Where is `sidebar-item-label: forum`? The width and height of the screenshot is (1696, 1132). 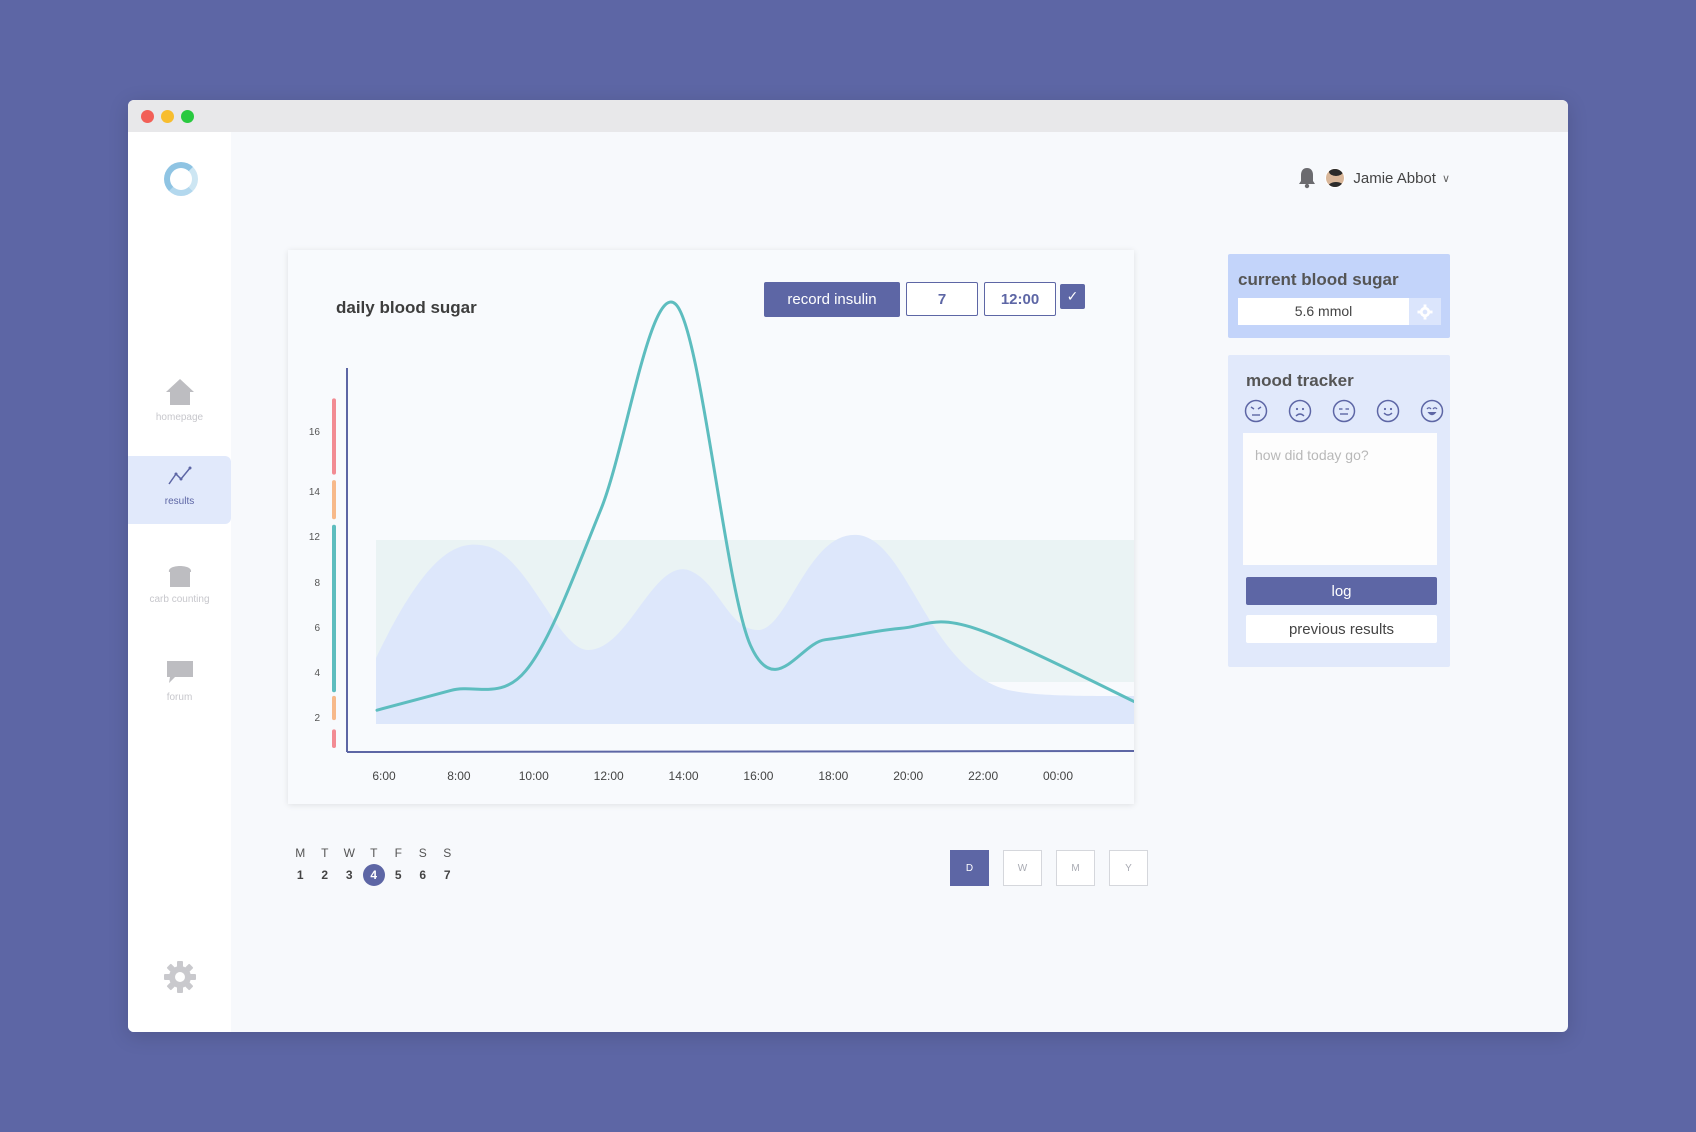
sidebar-item-label: forum is located at coordinates (179, 697).